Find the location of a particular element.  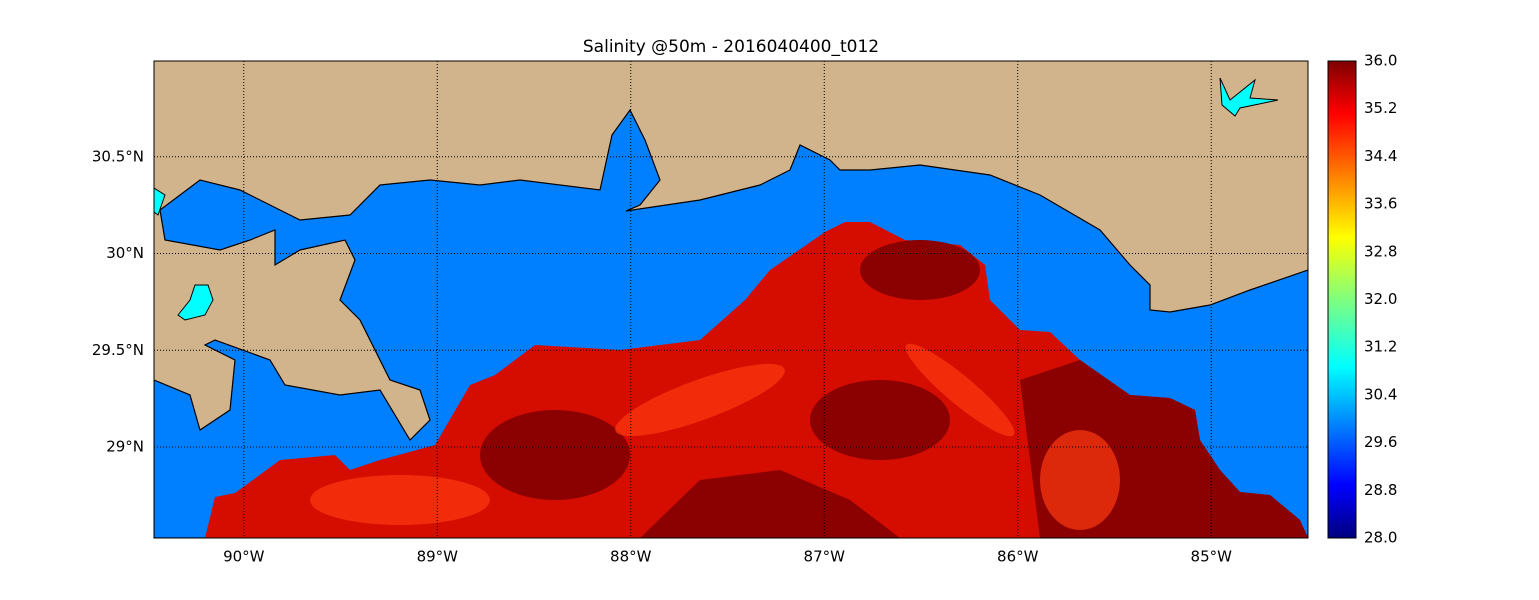

colorbar-tick-label: 29.6 is located at coordinates (1380, 442).